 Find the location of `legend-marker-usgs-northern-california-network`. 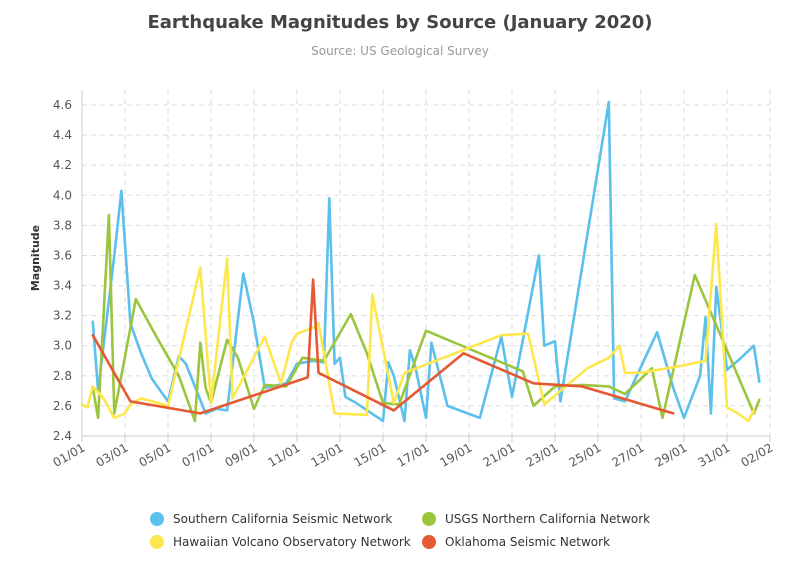

legend-marker-usgs-northern-california-network is located at coordinates (429, 519).